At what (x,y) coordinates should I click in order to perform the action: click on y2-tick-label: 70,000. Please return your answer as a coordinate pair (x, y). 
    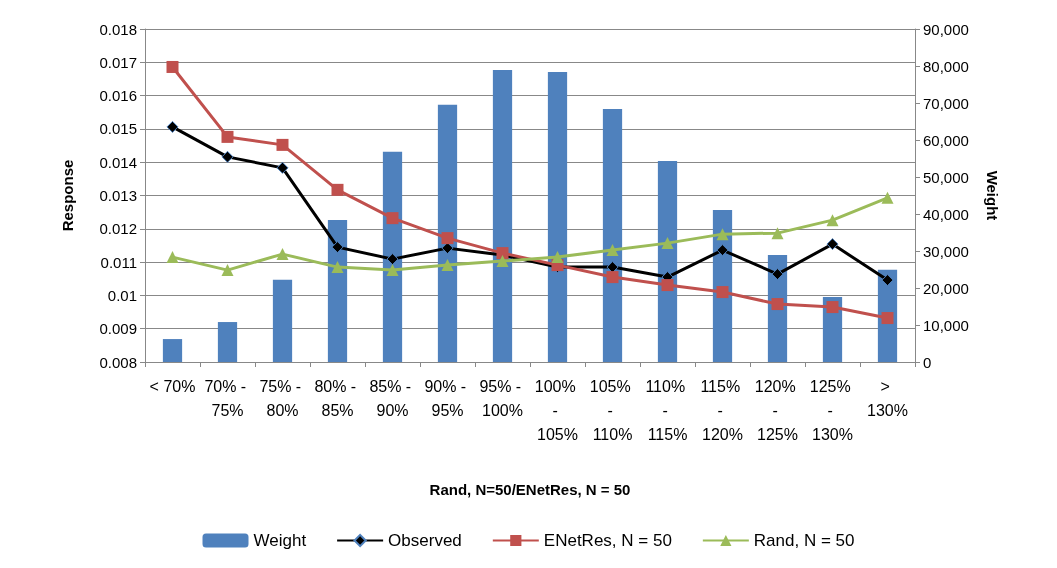
    Looking at the image, I should click on (946, 103).